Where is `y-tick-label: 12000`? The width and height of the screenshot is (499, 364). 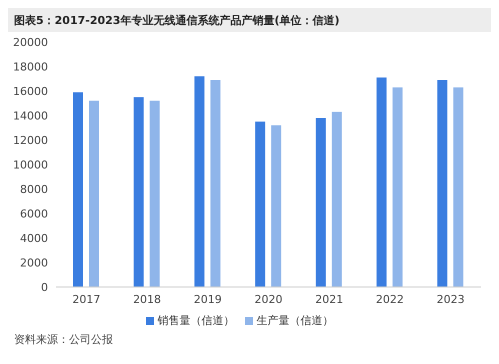 y-tick-label: 12000 is located at coordinates (30, 140).